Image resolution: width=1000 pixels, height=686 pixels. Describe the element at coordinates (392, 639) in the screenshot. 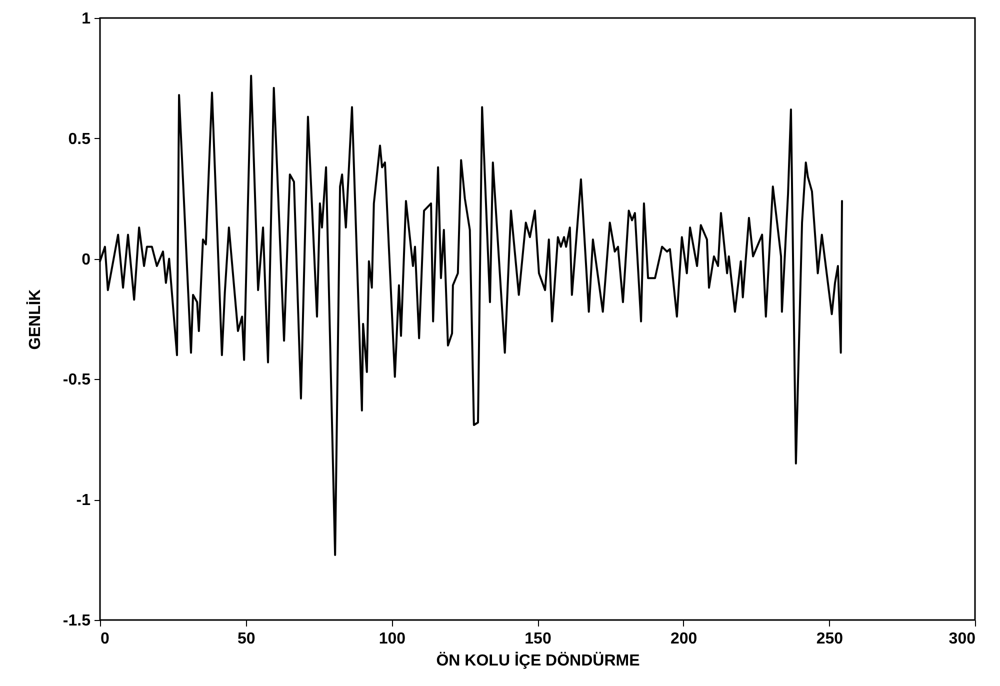

I see `x-tick-label: 100` at that location.